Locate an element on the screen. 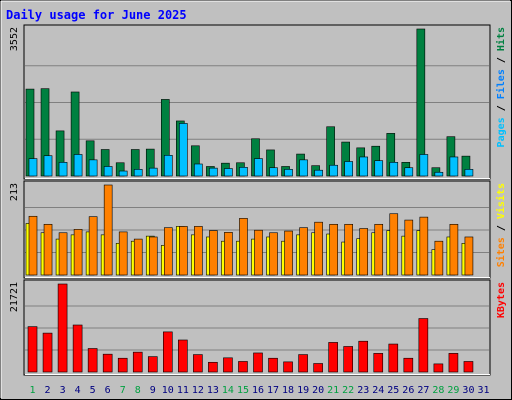 This screenshot has height=400, width=512. chart-title: Daily usage for June 2025 is located at coordinates (96, 15).